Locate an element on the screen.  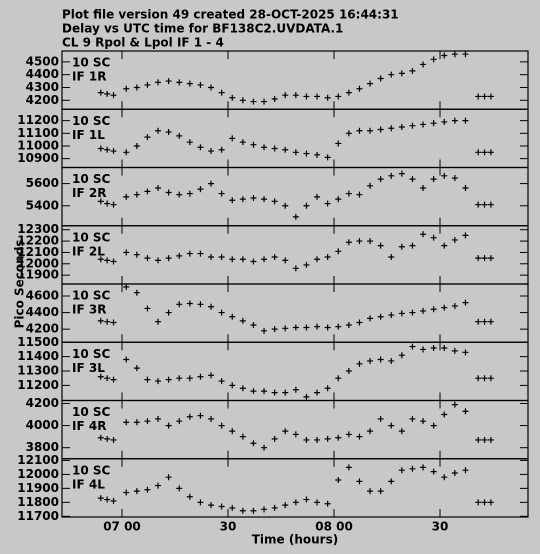
y-tick-label: 5600 is located at coordinates (42, 183).